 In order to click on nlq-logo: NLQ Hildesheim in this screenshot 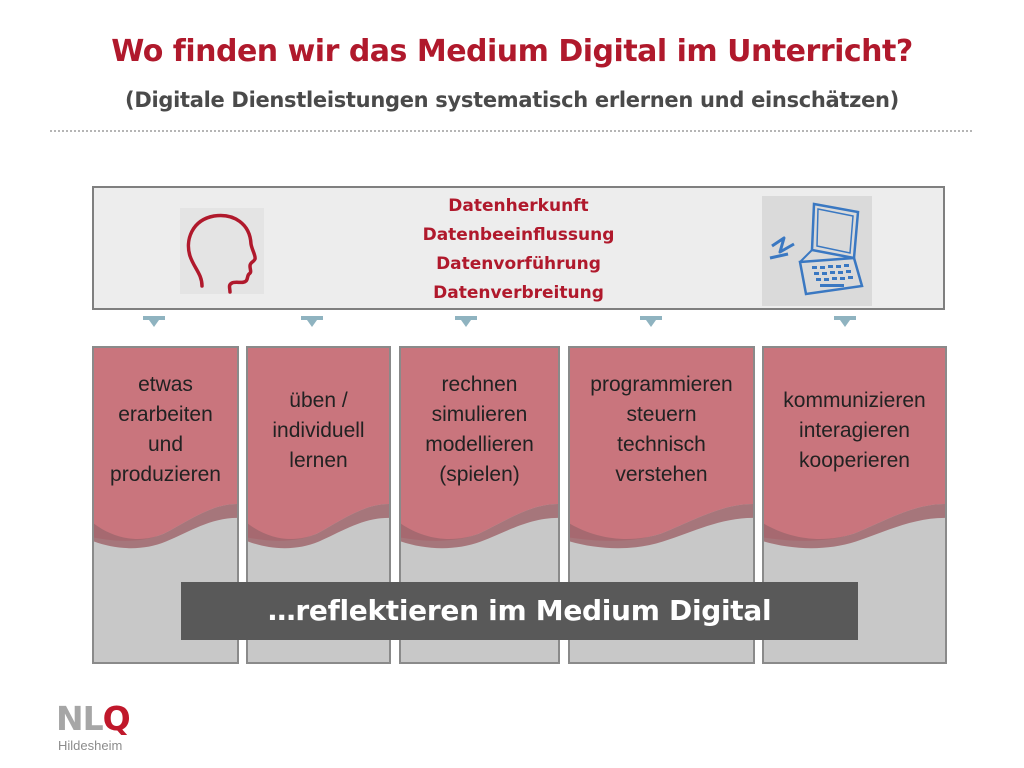, I will do `click(101, 728)`.